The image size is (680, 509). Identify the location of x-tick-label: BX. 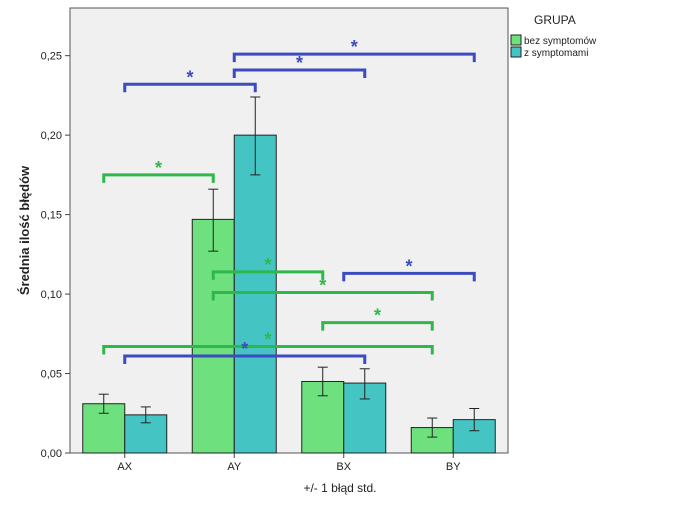
(343, 467).